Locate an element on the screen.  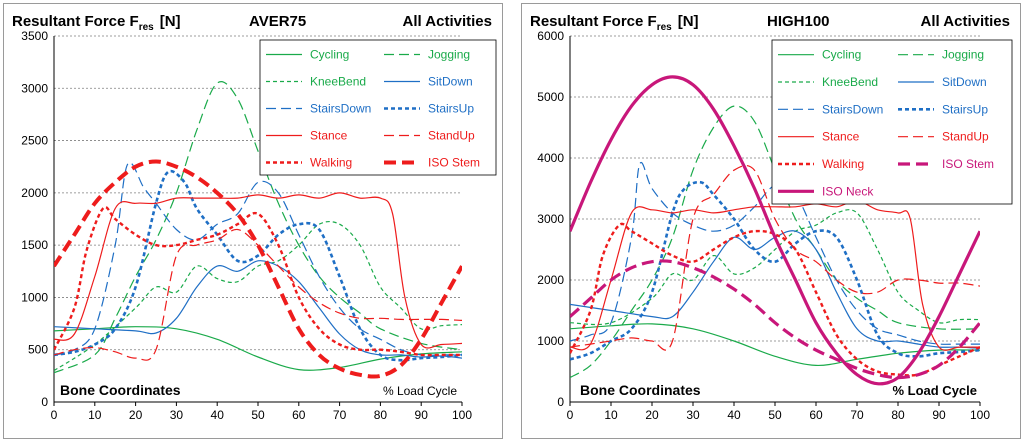
series-line-walking is located at coordinates (258, 281).